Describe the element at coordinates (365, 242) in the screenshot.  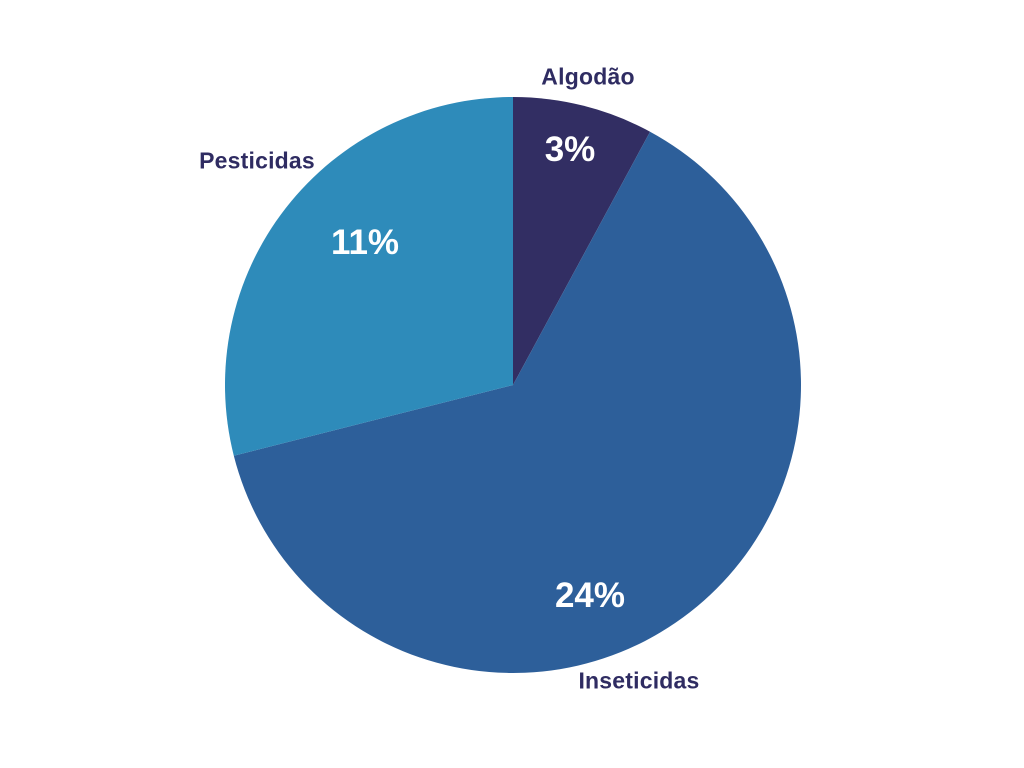
I see `slice-pct-pesticidas: 11%` at that location.